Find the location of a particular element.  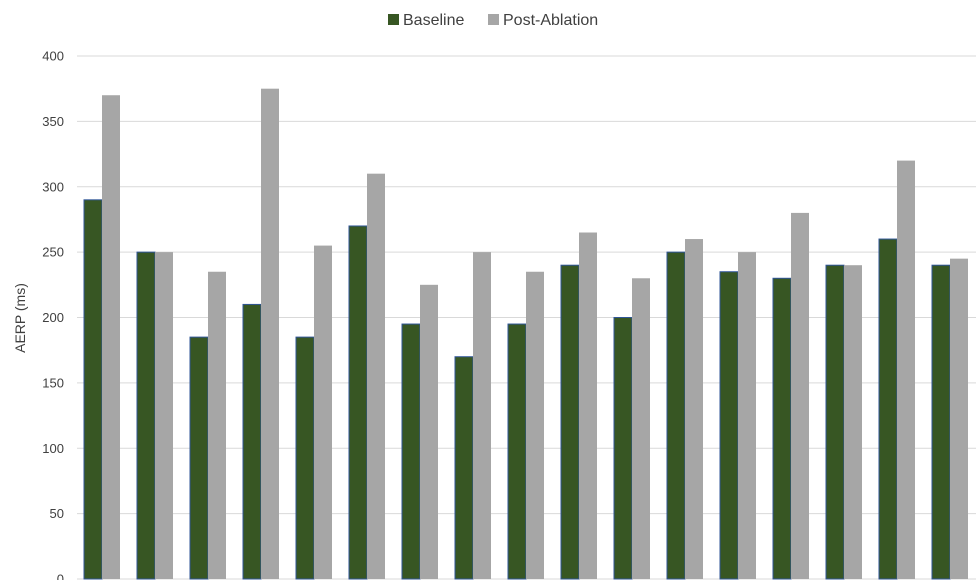

y-tick-label-50: 50 is located at coordinates (57, 513).